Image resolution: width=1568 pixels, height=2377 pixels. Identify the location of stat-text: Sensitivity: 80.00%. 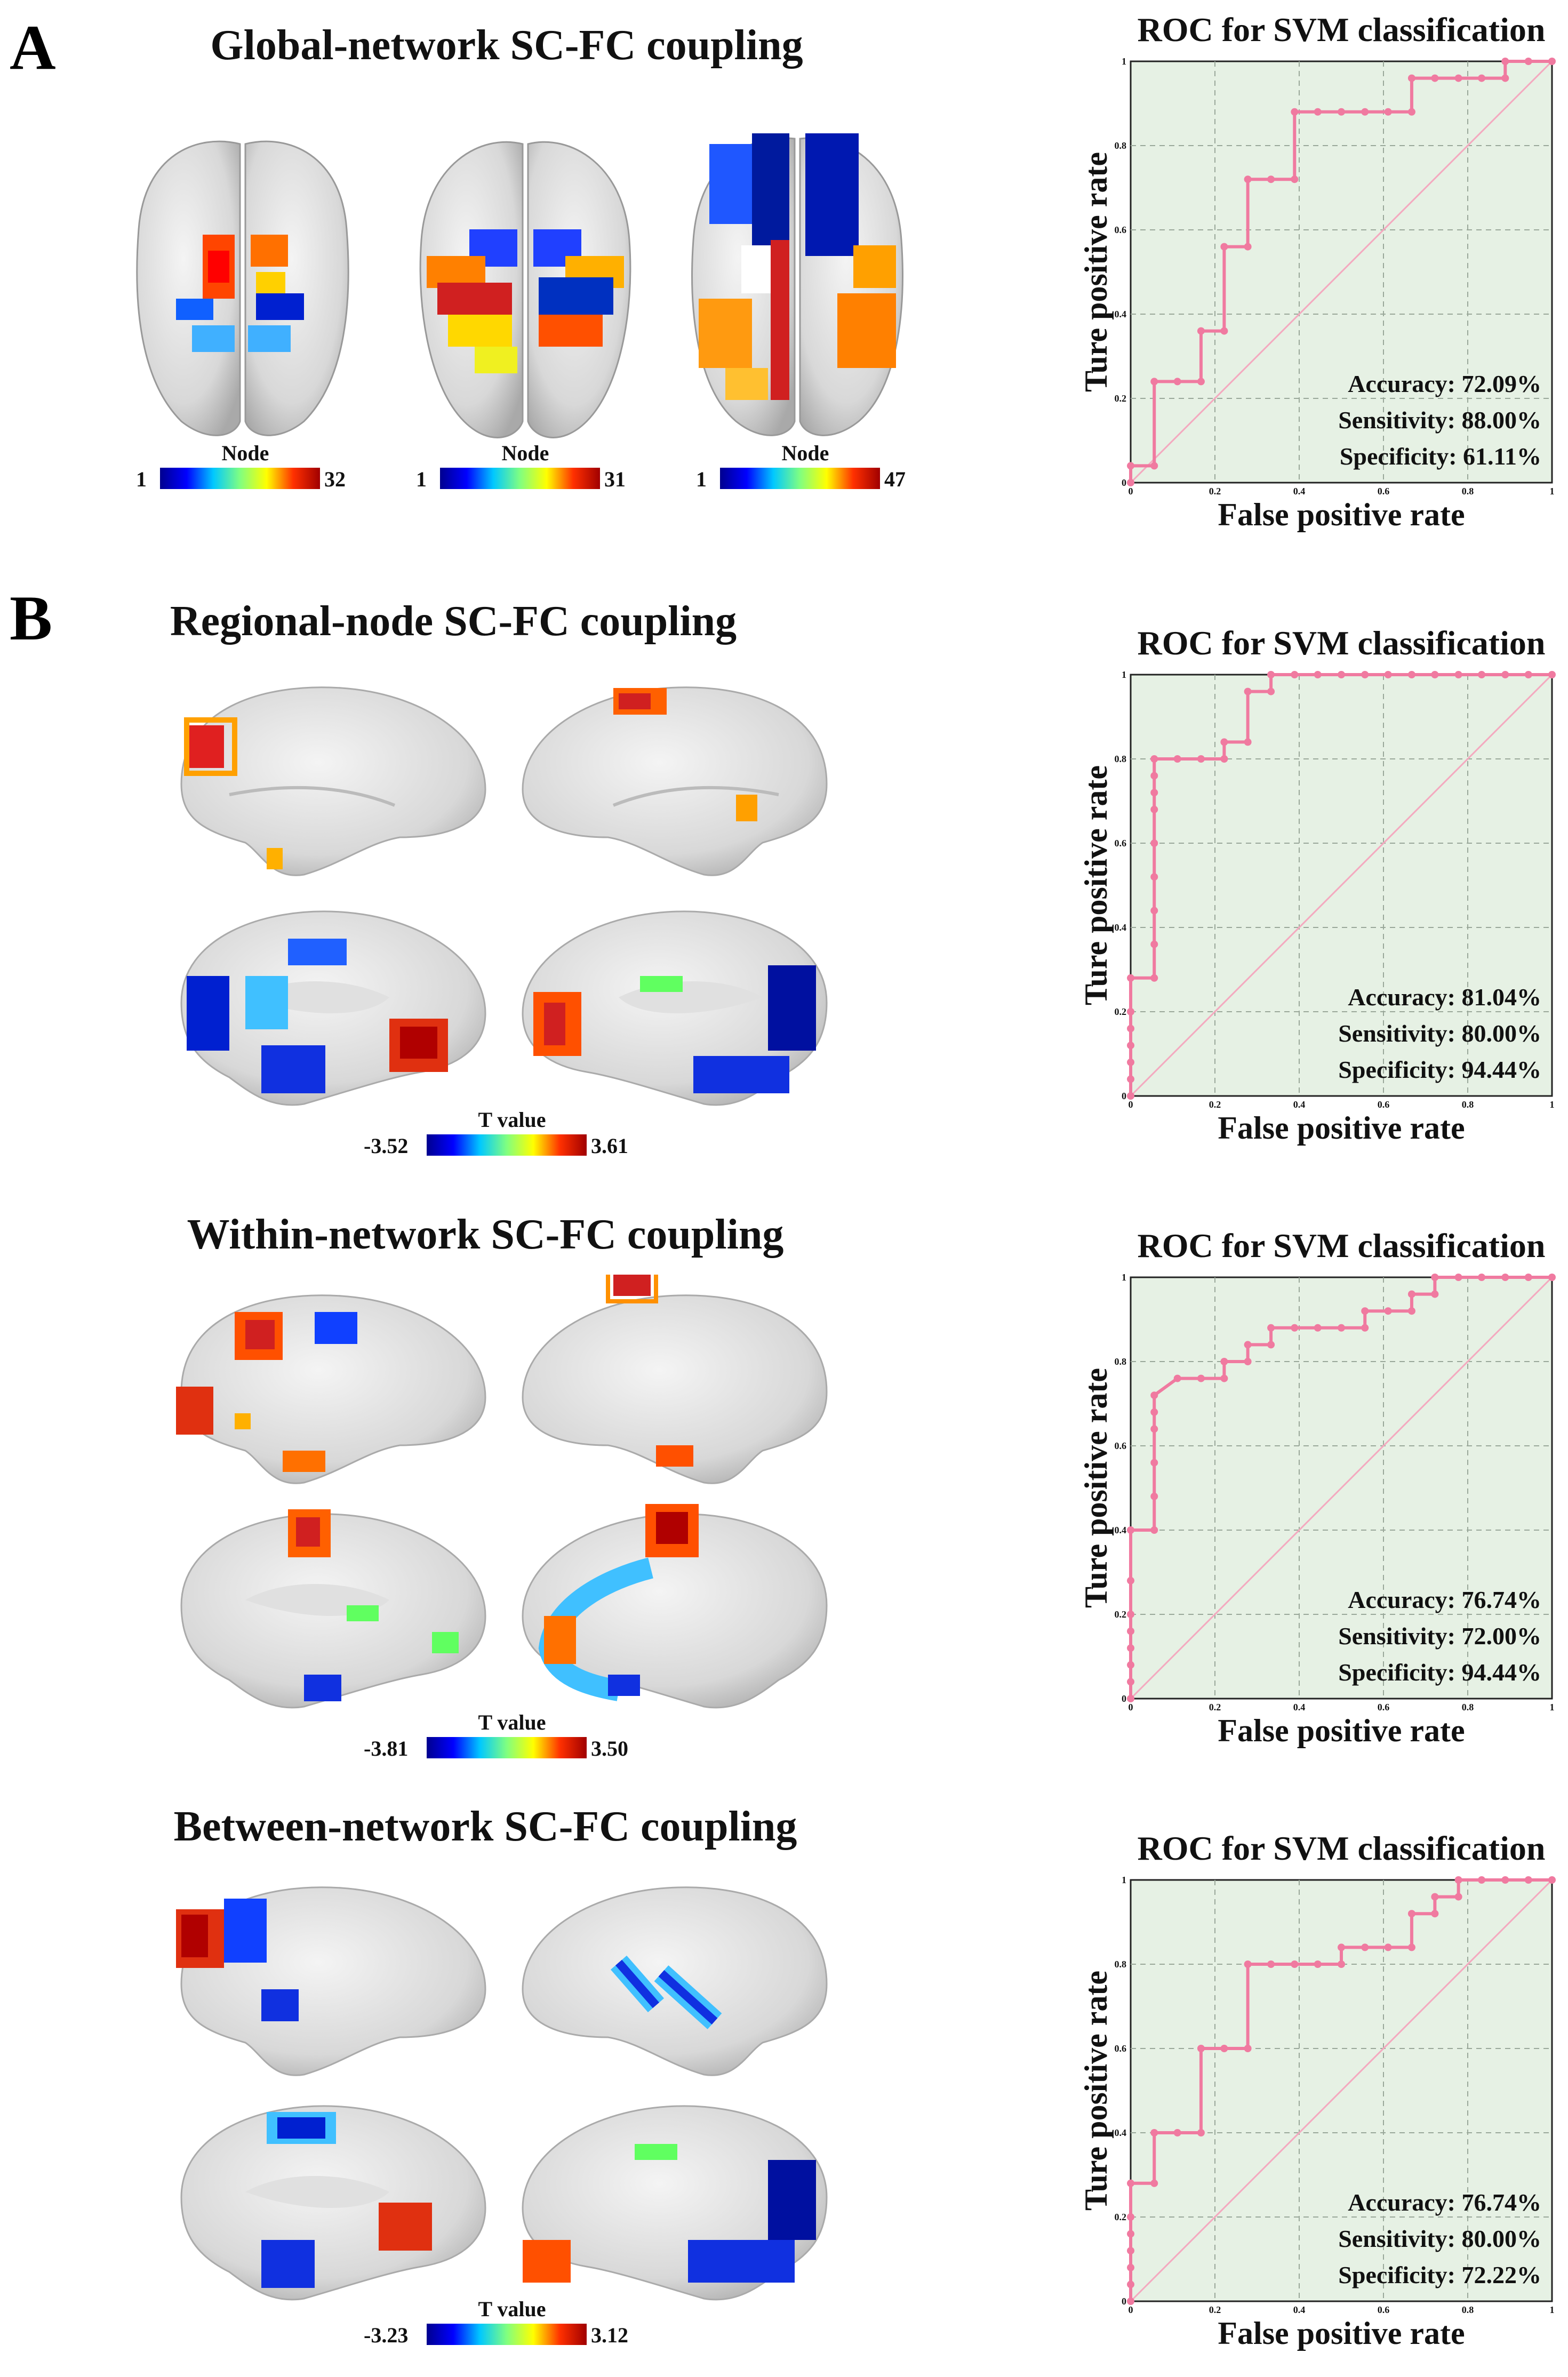
(1439, 1034).